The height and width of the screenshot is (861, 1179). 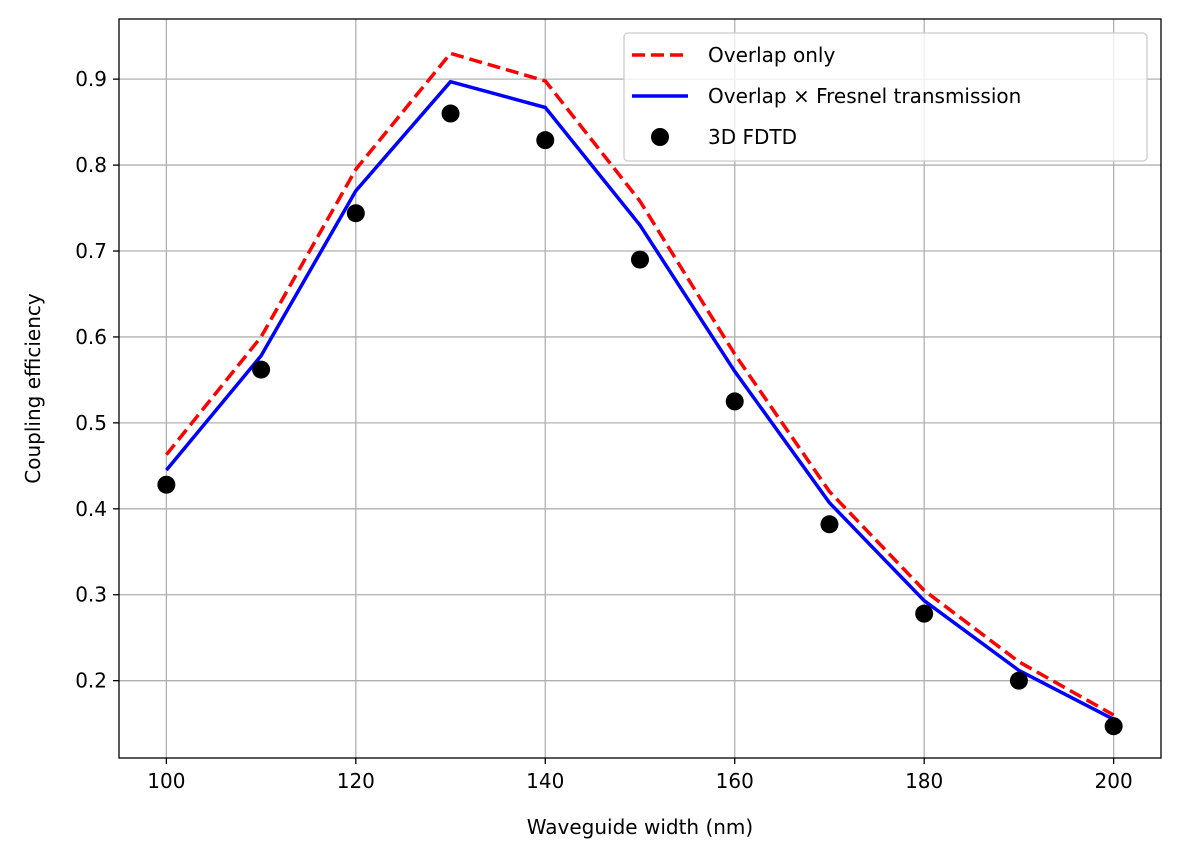 What do you see at coordinates (545, 781) in the screenshot?
I see `x-tick-label: 140` at bounding box center [545, 781].